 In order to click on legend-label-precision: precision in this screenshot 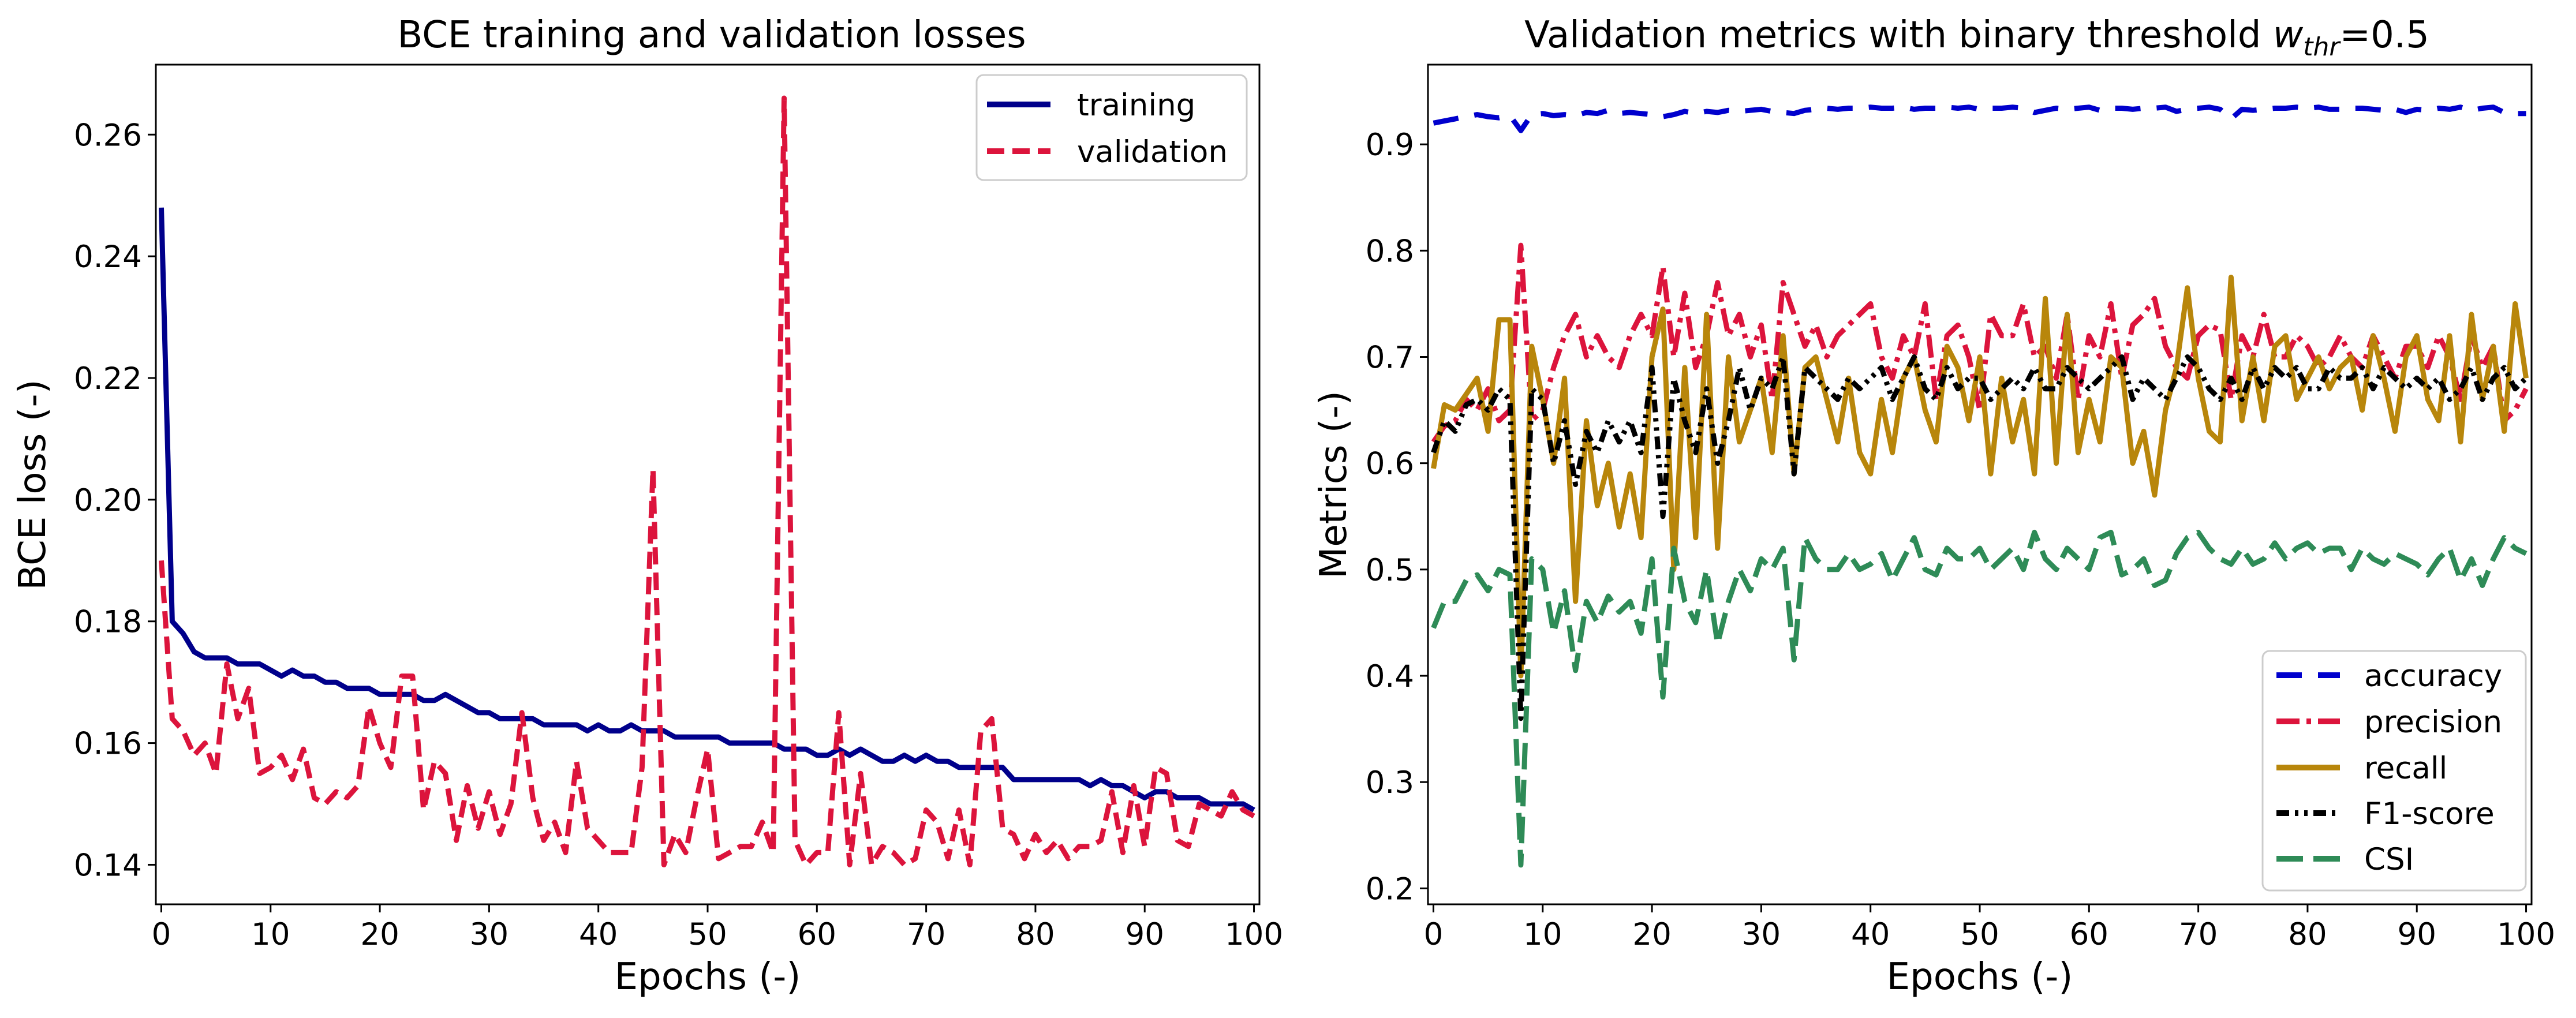, I will do `click(2433, 722)`.